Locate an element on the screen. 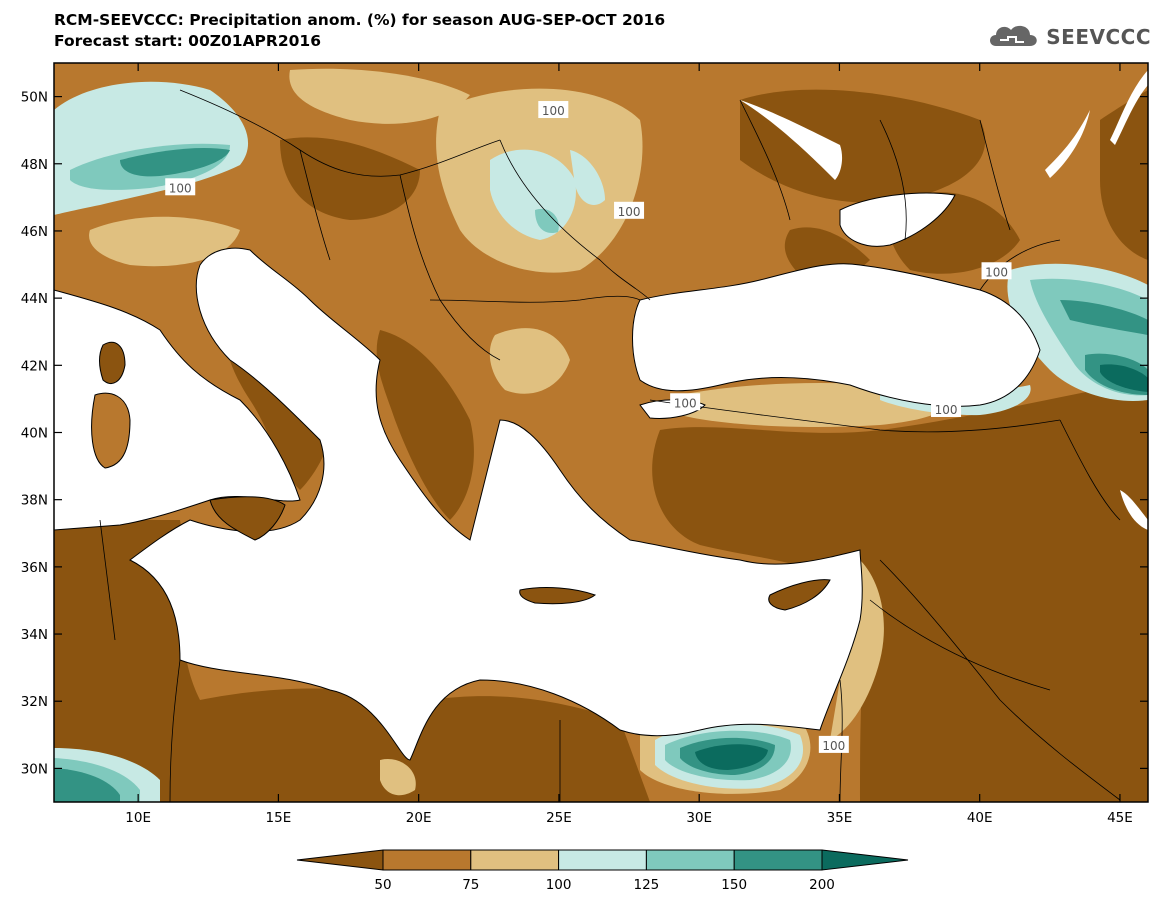  reservoir-don is located at coordinates (1067, 144).